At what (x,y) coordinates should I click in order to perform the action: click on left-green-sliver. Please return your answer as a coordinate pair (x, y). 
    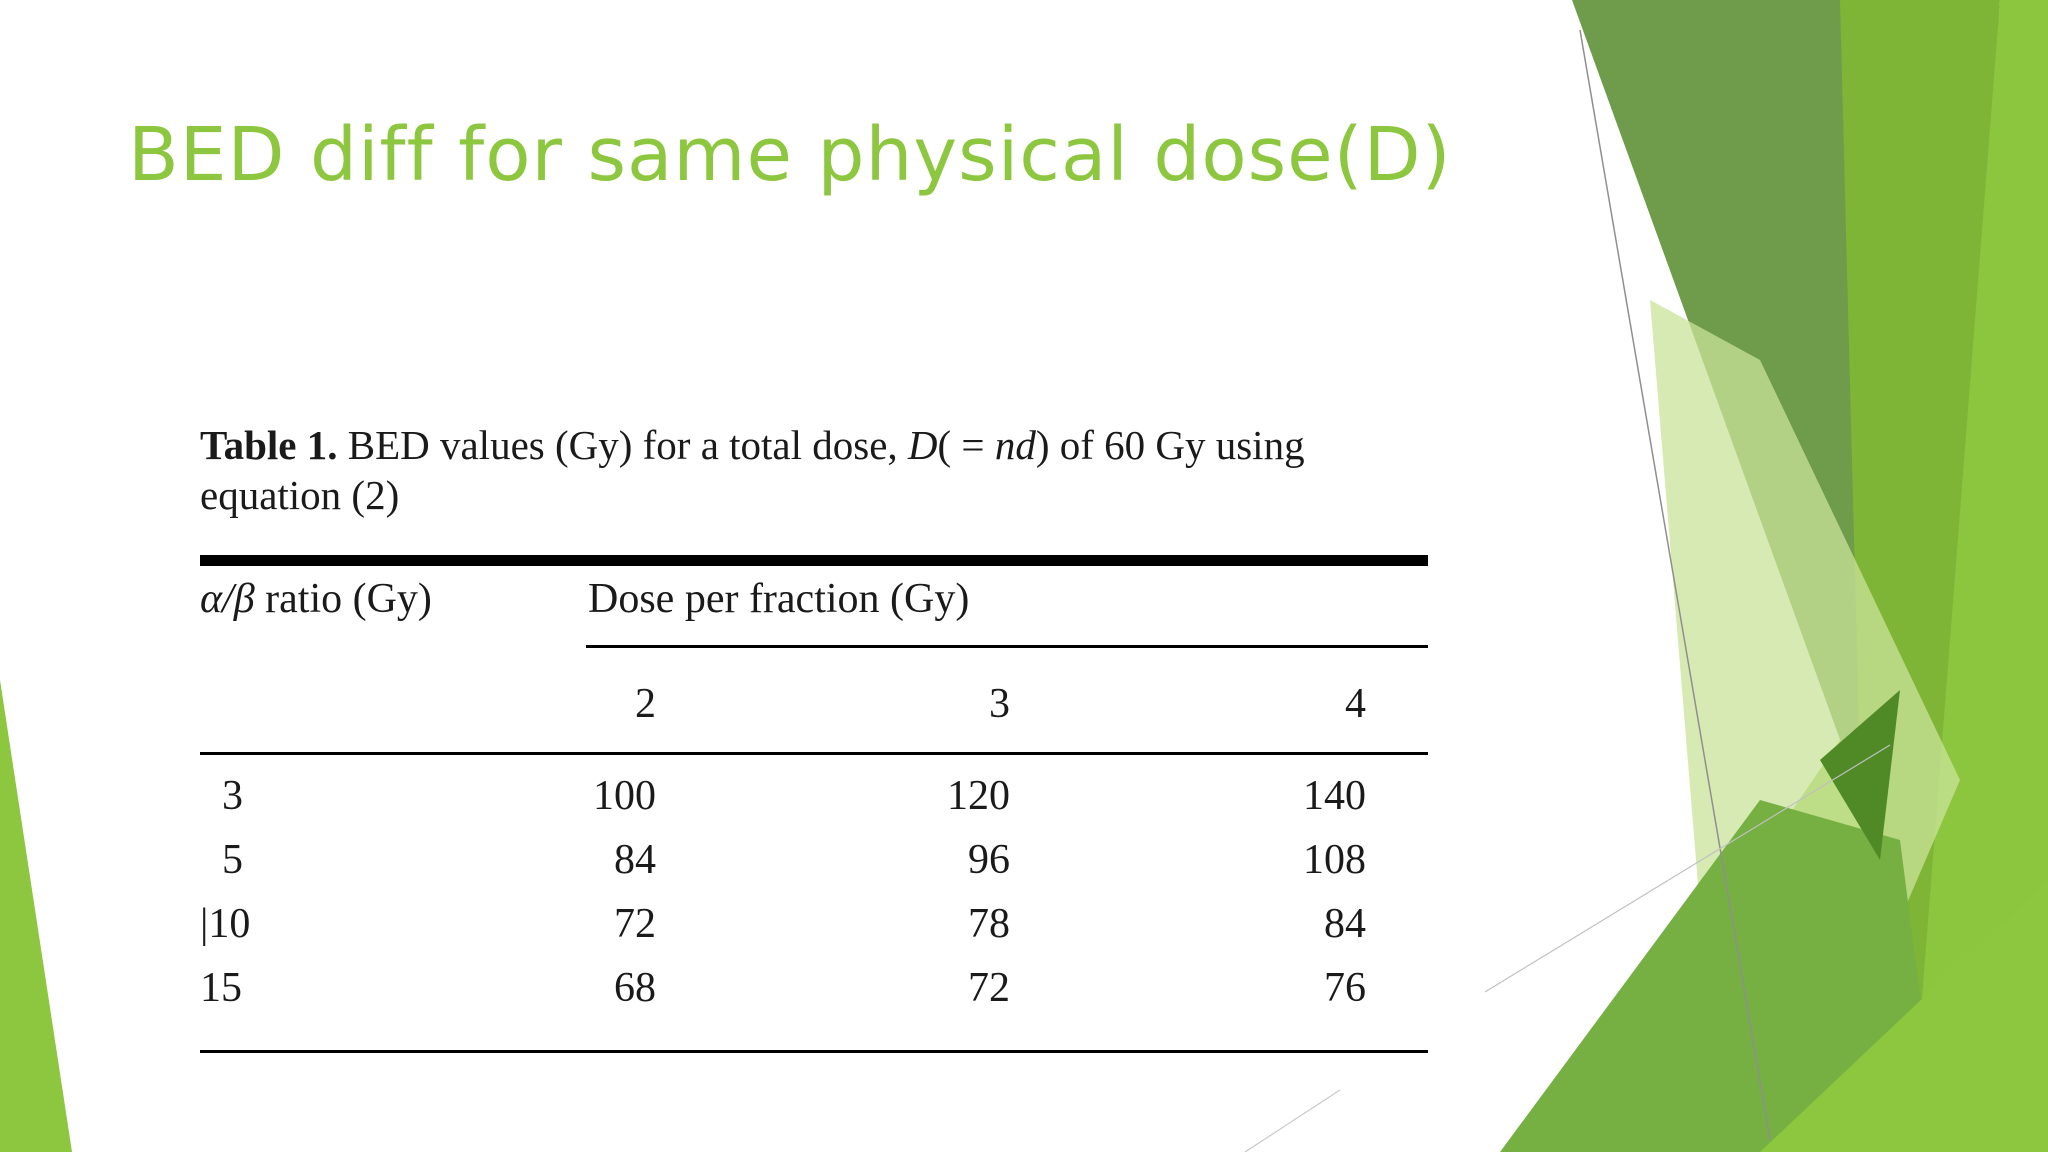
    Looking at the image, I should click on (36, 916).